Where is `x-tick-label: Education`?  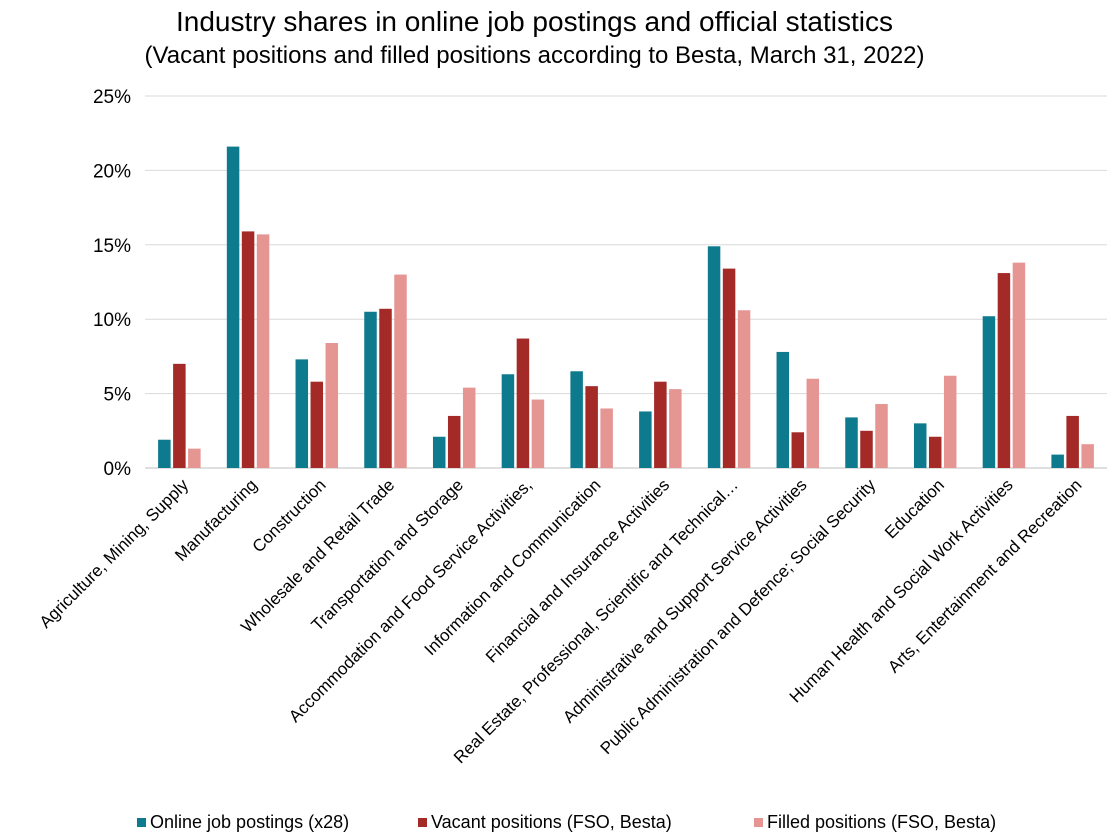
x-tick-label: Education is located at coordinates (914, 508).